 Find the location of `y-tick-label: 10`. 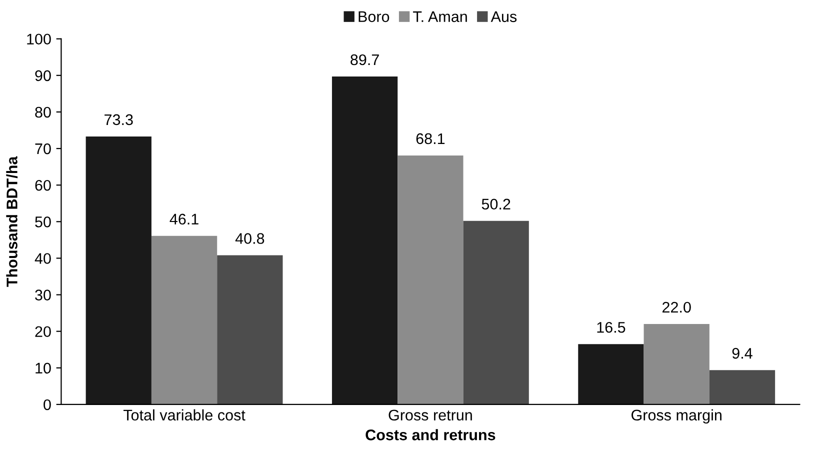

y-tick-label: 10 is located at coordinates (43, 368).